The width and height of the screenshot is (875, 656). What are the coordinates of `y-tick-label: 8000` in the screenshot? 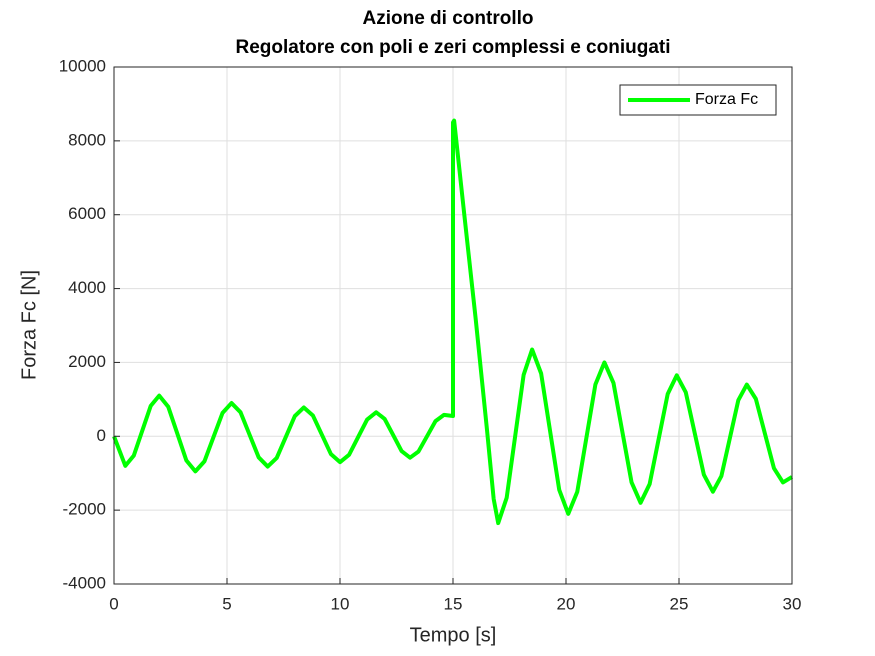 It's located at (87, 139).